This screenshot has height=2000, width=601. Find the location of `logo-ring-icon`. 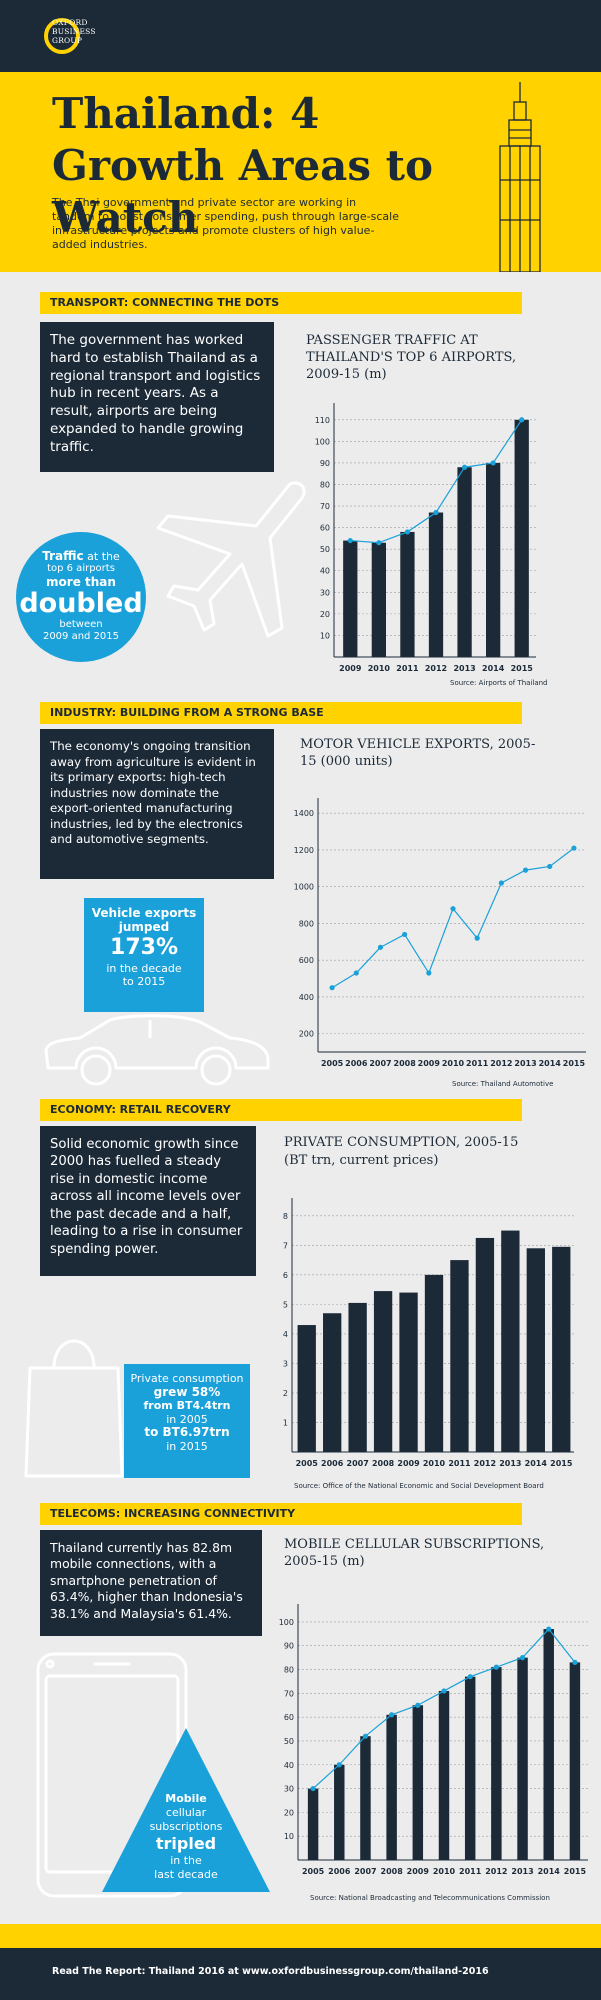

logo-ring-icon is located at coordinates (62, 36).